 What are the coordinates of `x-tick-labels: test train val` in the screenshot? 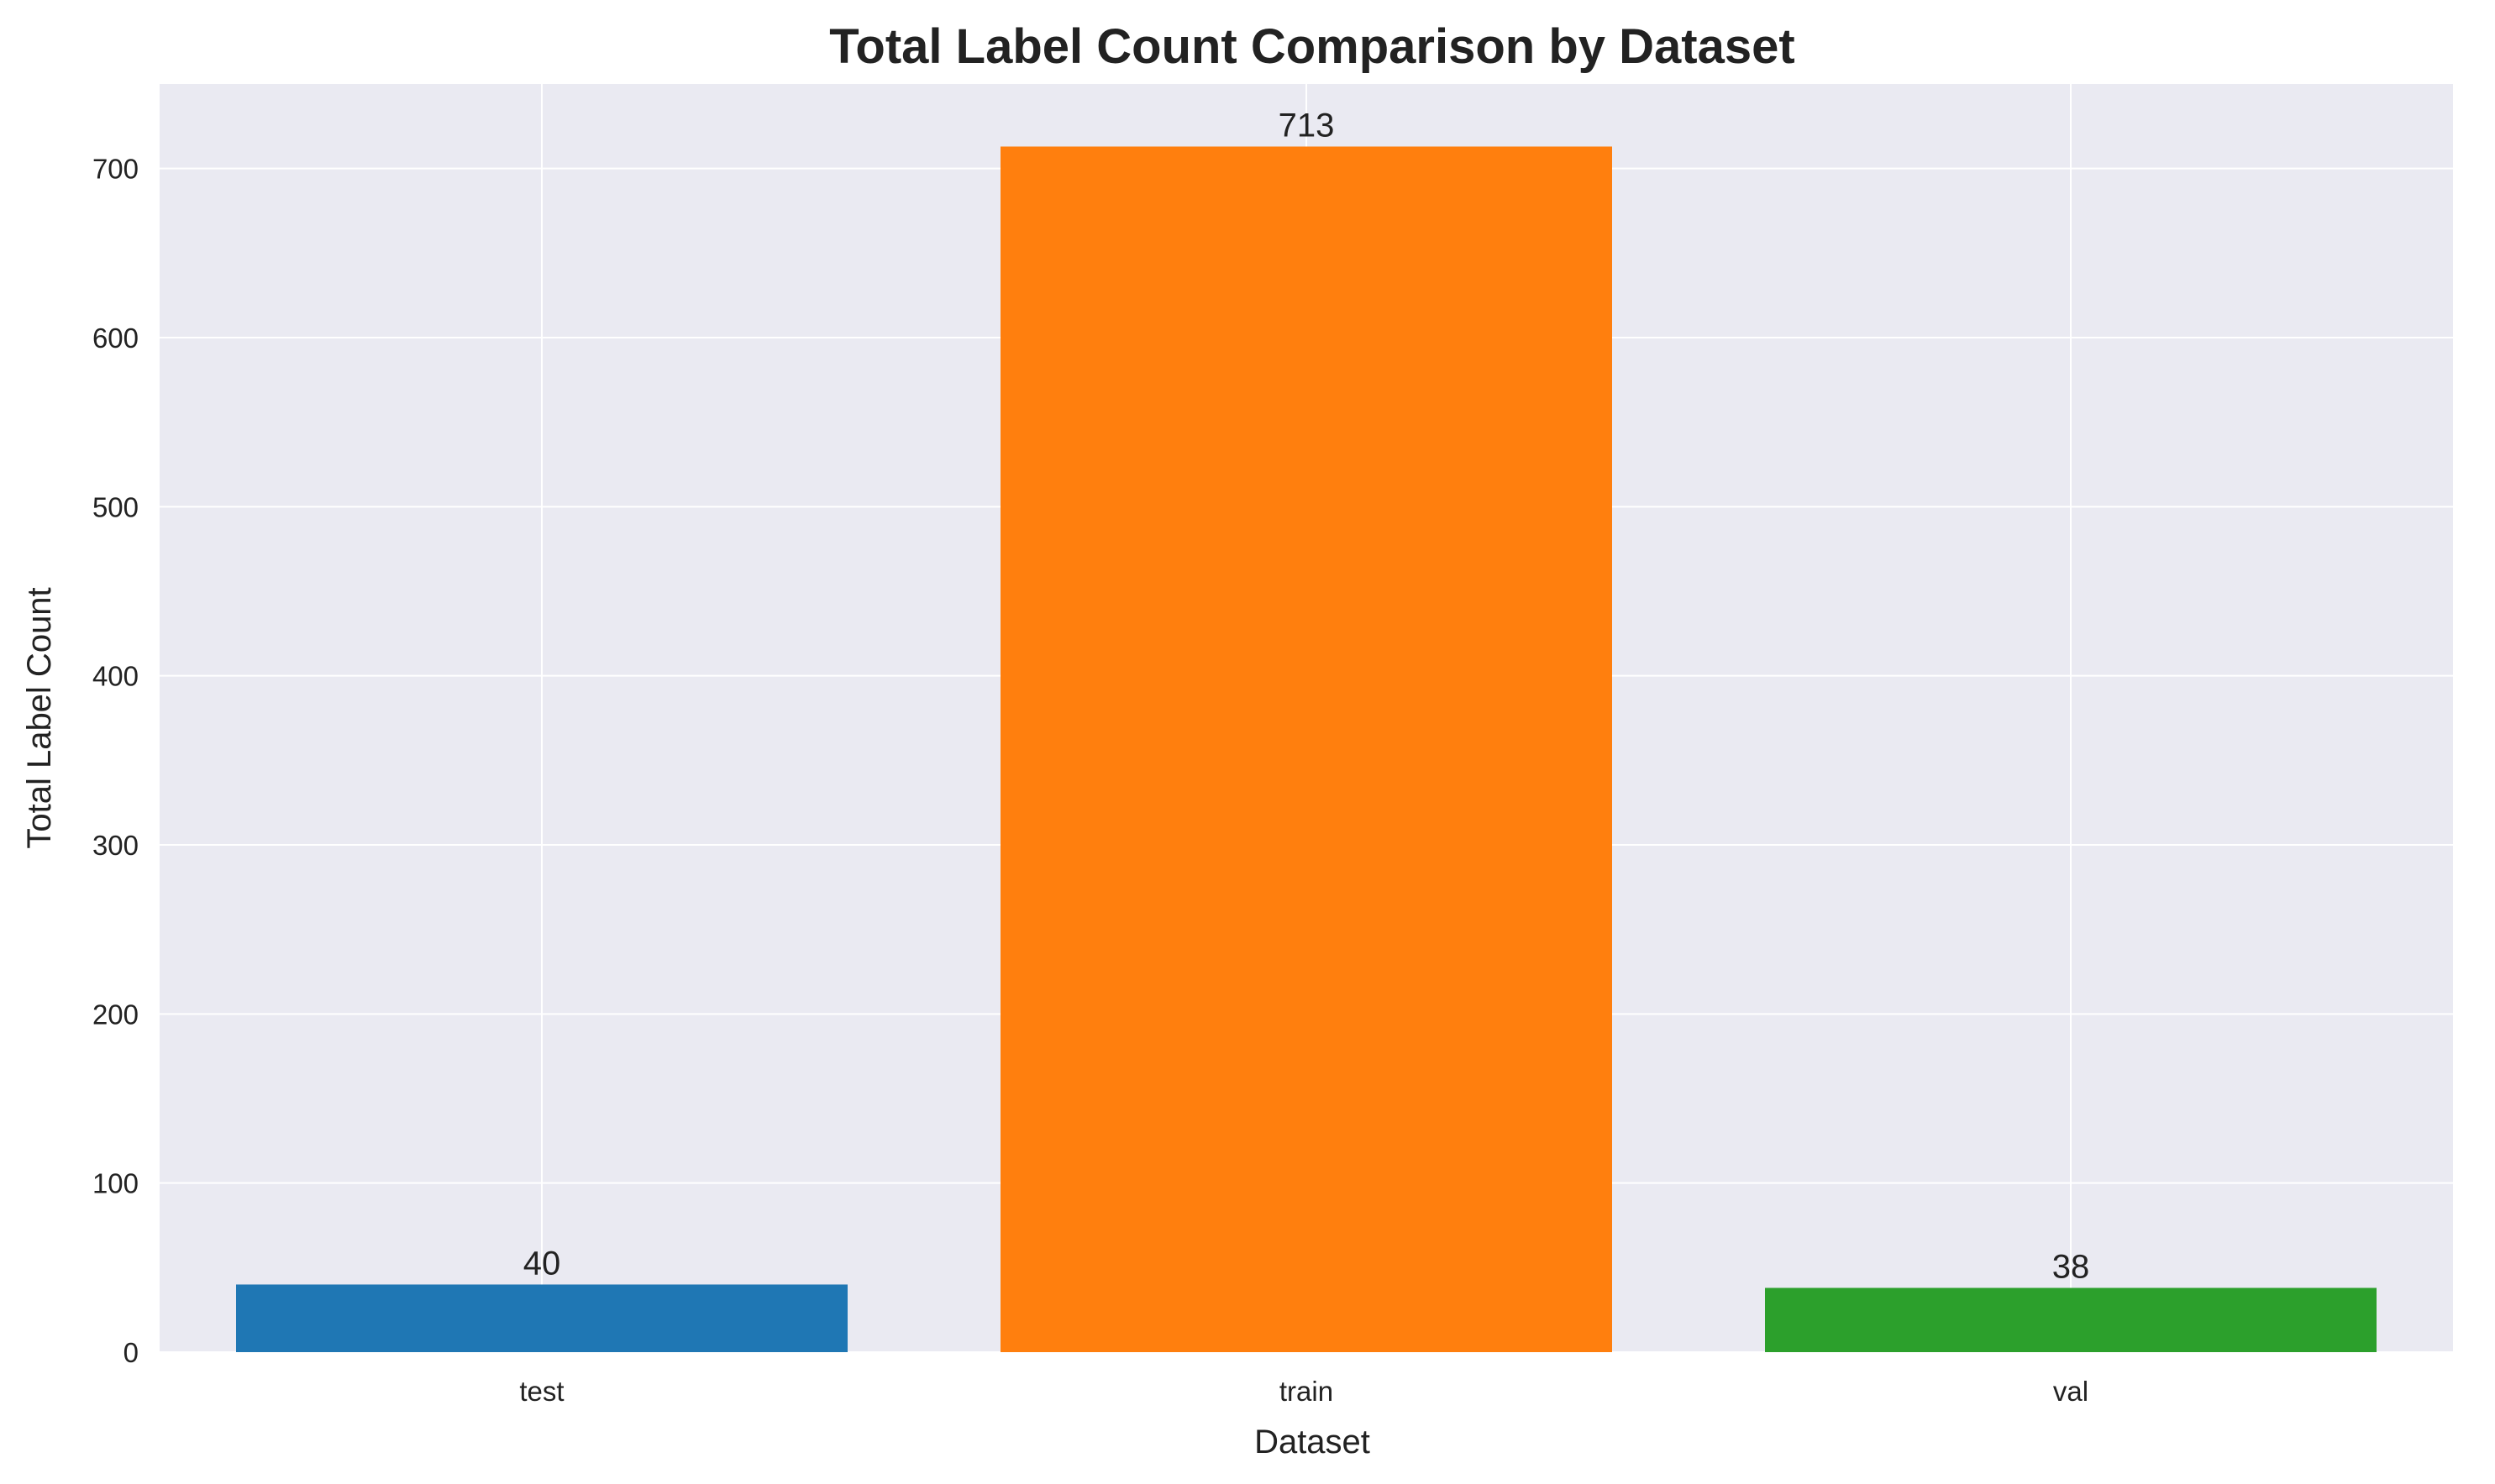 It's located at (1304, 1391).